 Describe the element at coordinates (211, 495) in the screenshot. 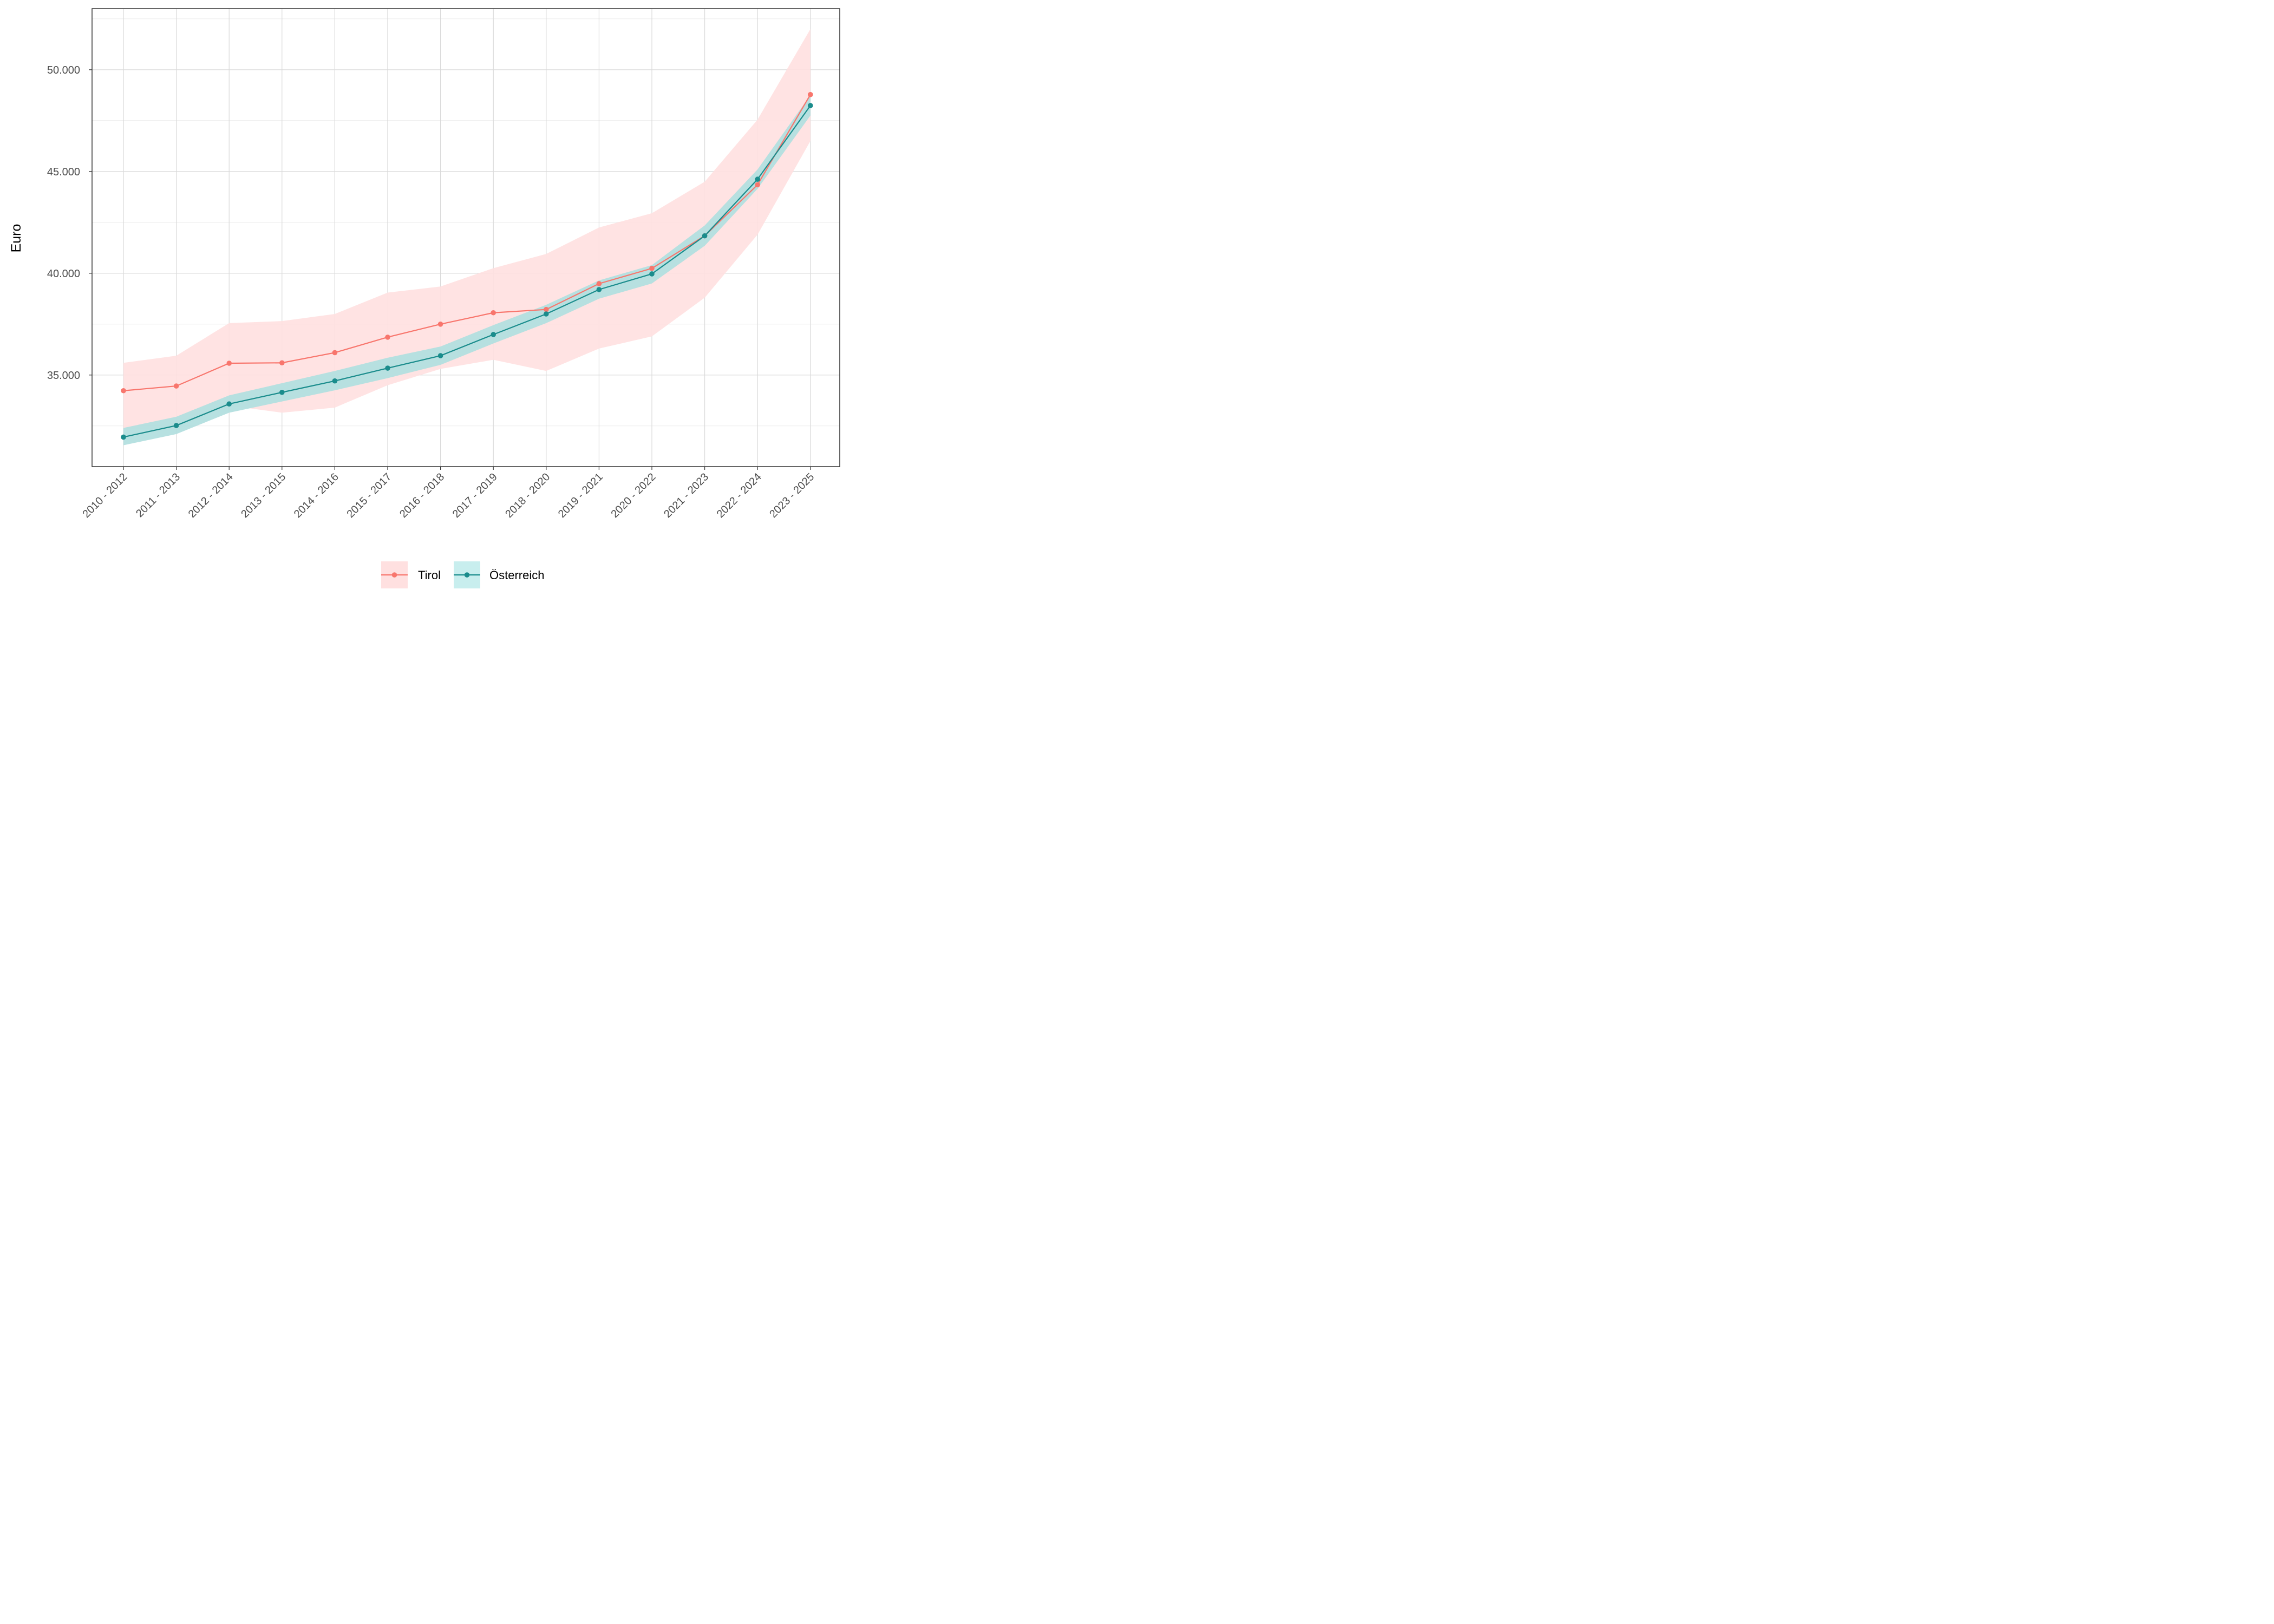

I see `x-tick-label: 2012 - 2014` at that location.